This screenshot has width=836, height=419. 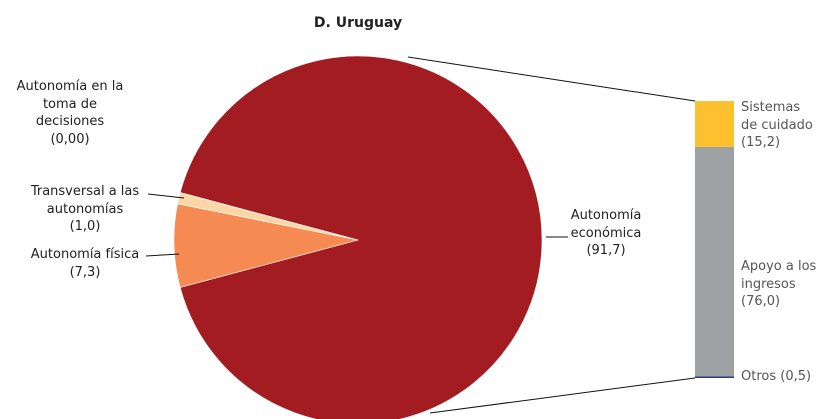 What do you see at coordinates (779, 275) in the screenshot?
I see `category-label: Apoyo a los ingresos` at bounding box center [779, 275].